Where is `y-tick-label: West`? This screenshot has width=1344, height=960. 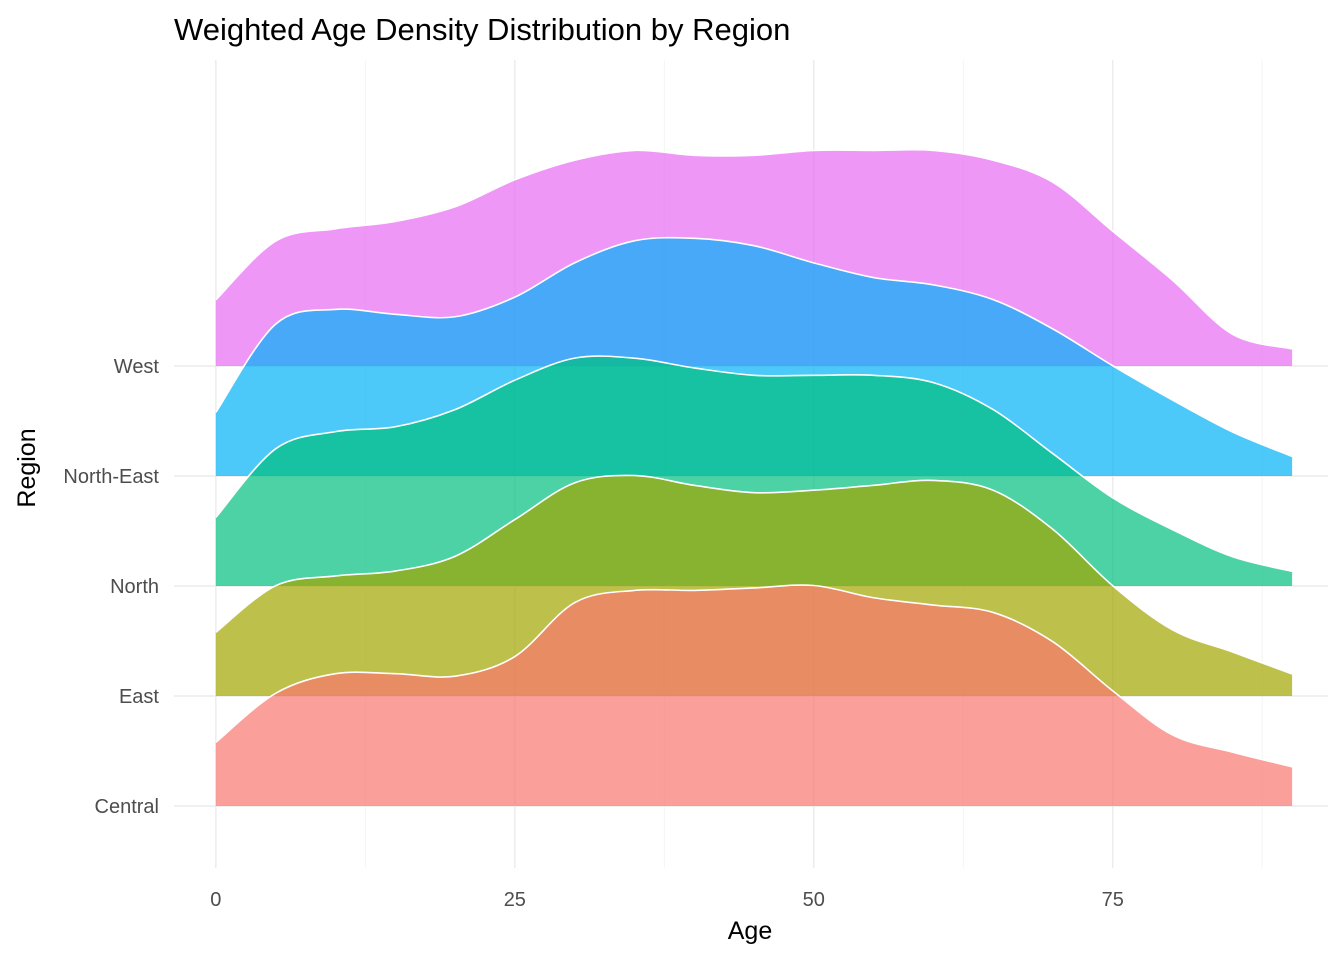 y-tick-label: West is located at coordinates (137, 367).